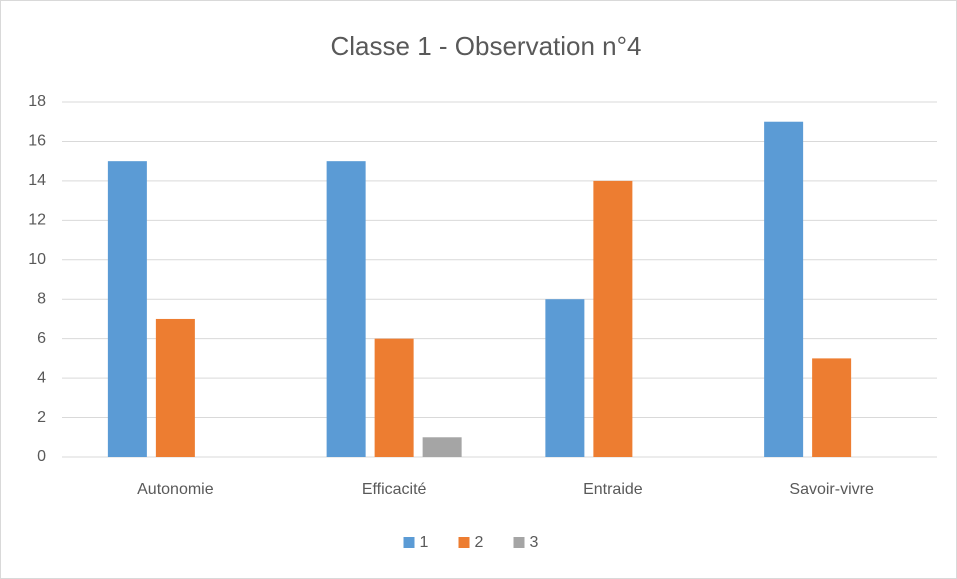 The image size is (957, 579). What do you see at coordinates (41, 417) in the screenshot?
I see `y-tick-label: 2` at bounding box center [41, 417].